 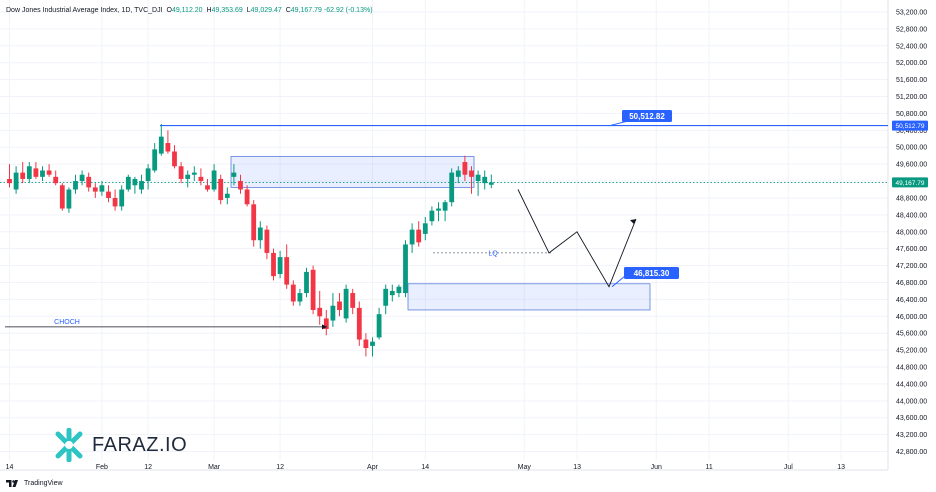 What do you see at coordinates (652, 273) in the screenshot?
I see `demand-label: 46,815.30` at bounding box center [652, 273].